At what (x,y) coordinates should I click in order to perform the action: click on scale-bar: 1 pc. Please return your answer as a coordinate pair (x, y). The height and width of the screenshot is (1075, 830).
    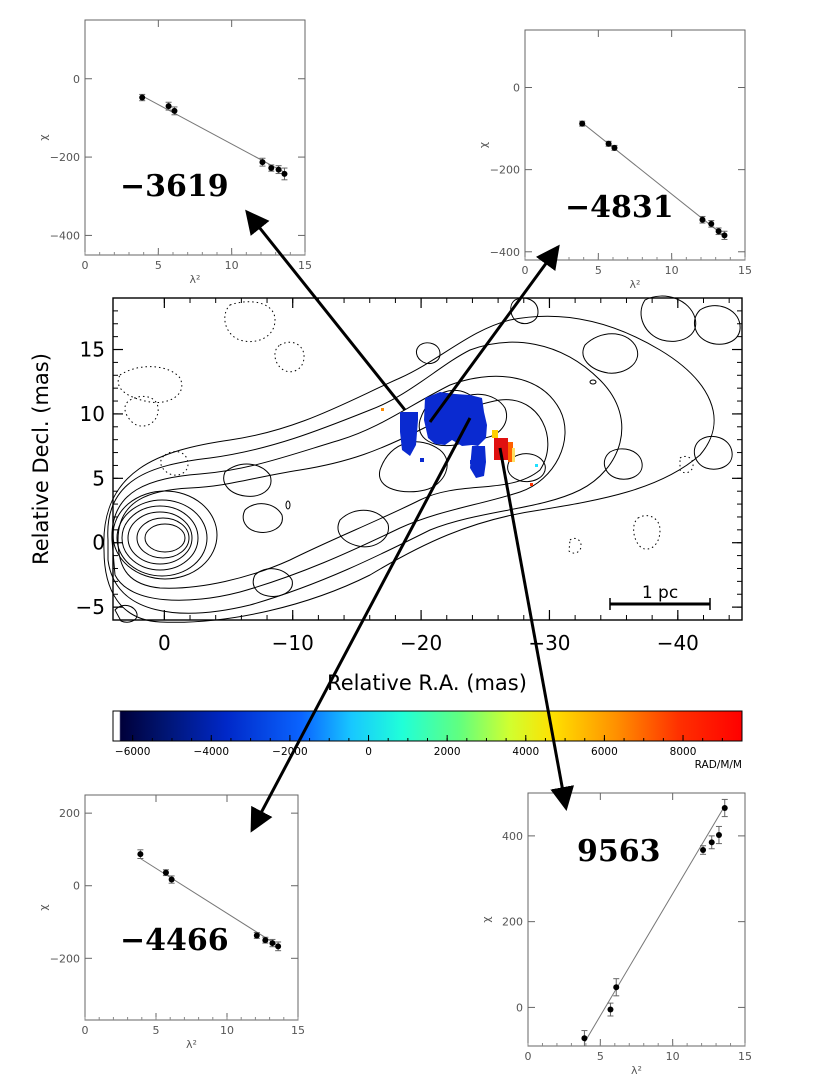
    Looking at the image, I should click on (660, 596).